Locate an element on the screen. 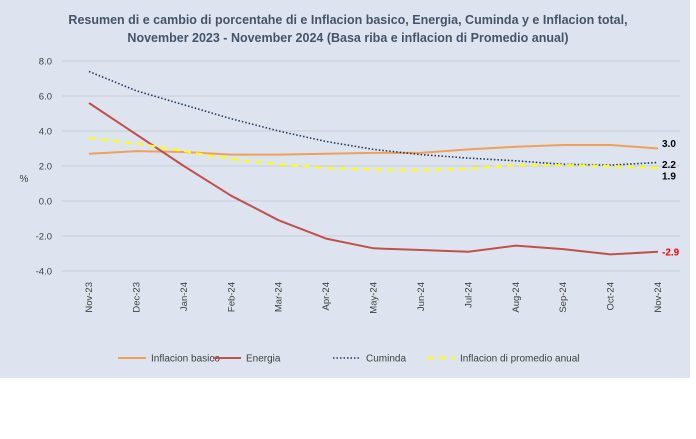 The image size is (696, 439). legend-label: Cuminda is located at coordinates (386, 359).